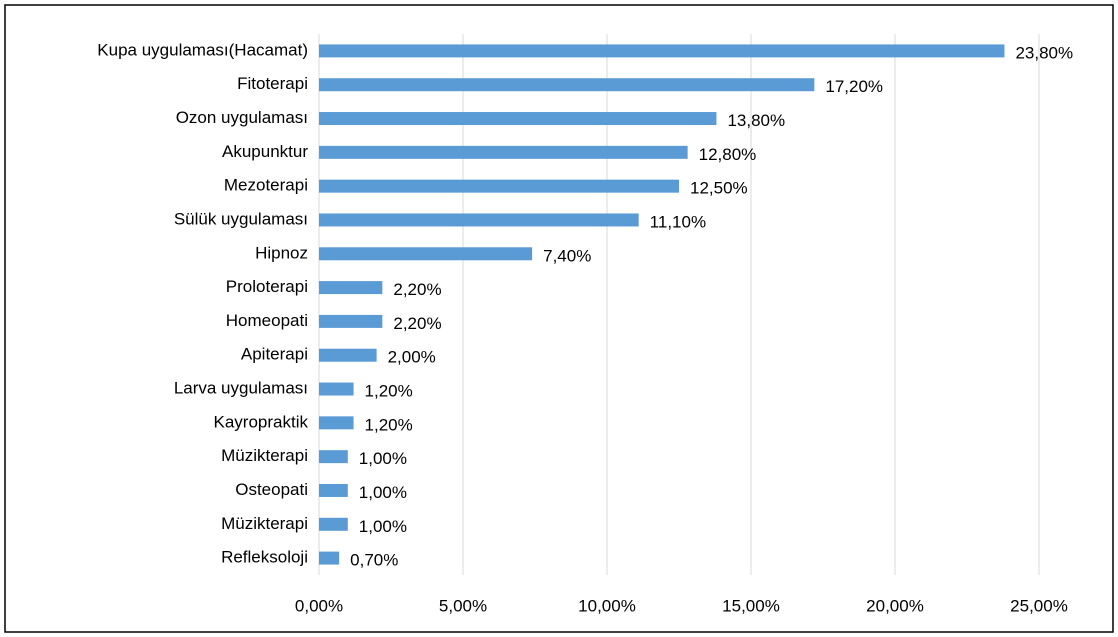  What do you see at coordinates (281, 252) in the screenshot?
I see `y-tick-label: Hipnoz` at bounding box center [281, 252].